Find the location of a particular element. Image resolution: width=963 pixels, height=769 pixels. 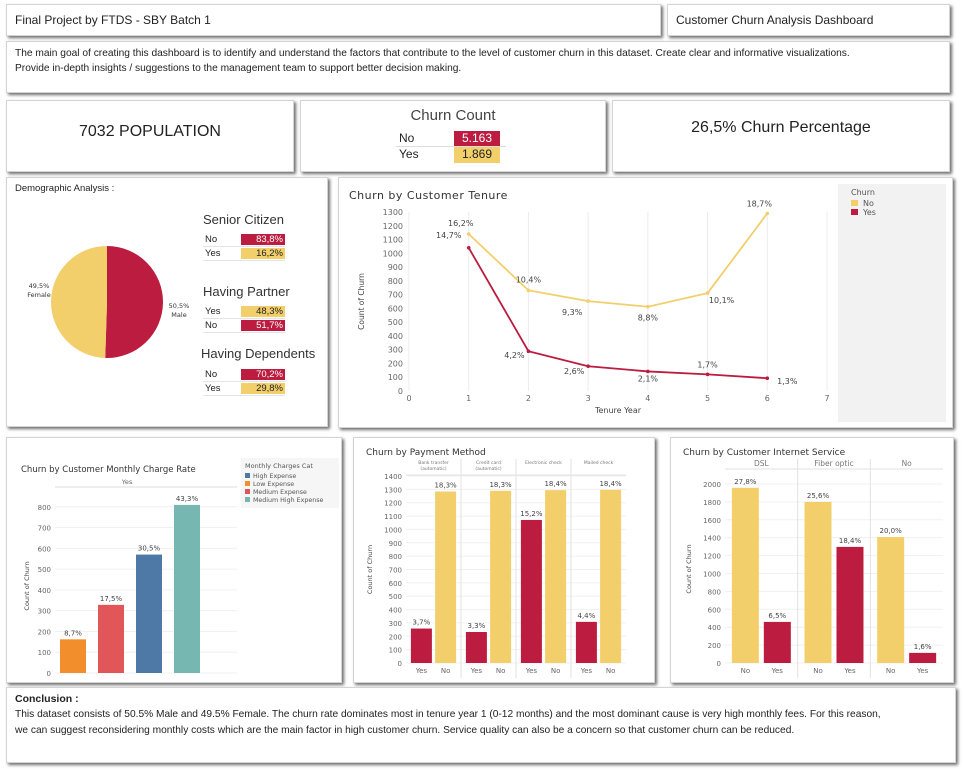

tenure-data-label: 1,3% is located at coordinates (787, 381).